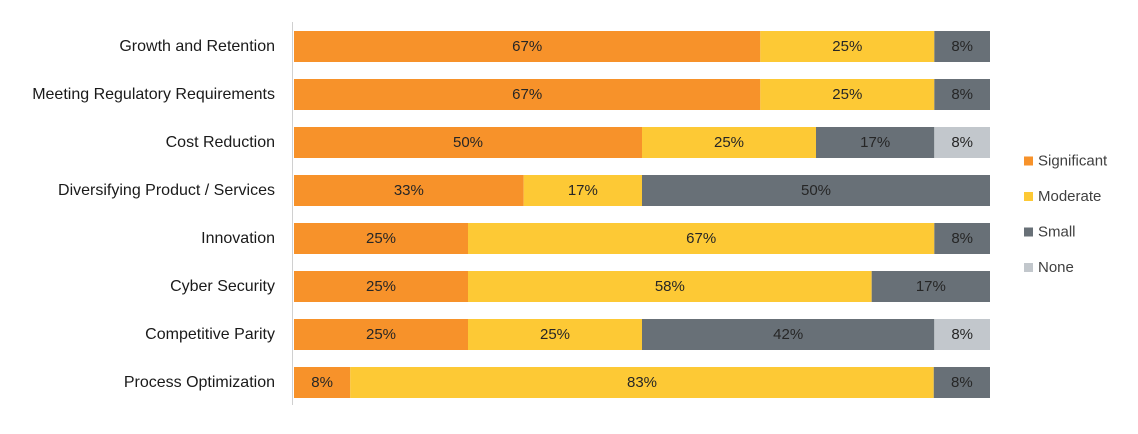 This screenshot has height=434, width=1138. I want to click on bar-moderate-process-optimization, so click(642, 382).